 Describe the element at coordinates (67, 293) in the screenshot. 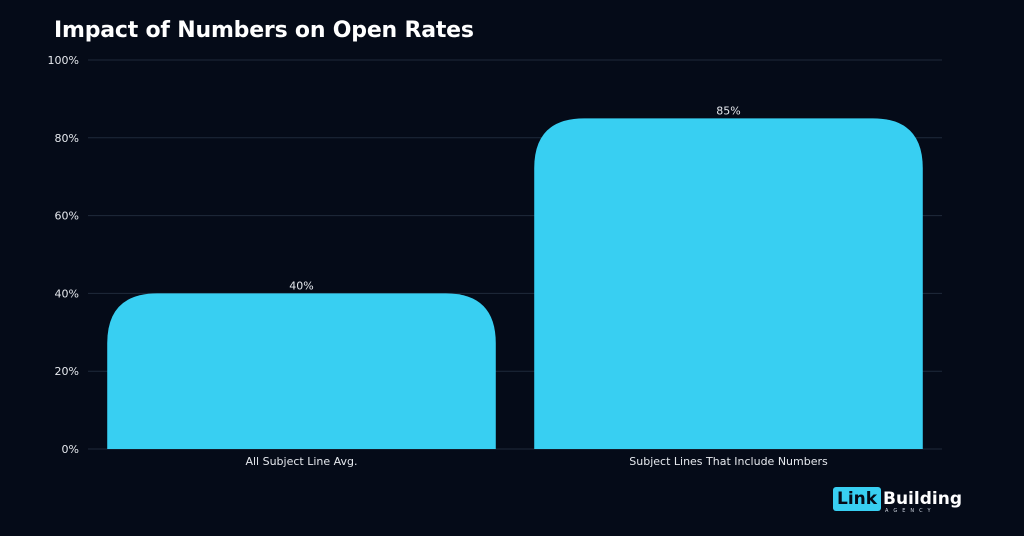

I see `y-tick-label: 40%` at that location.